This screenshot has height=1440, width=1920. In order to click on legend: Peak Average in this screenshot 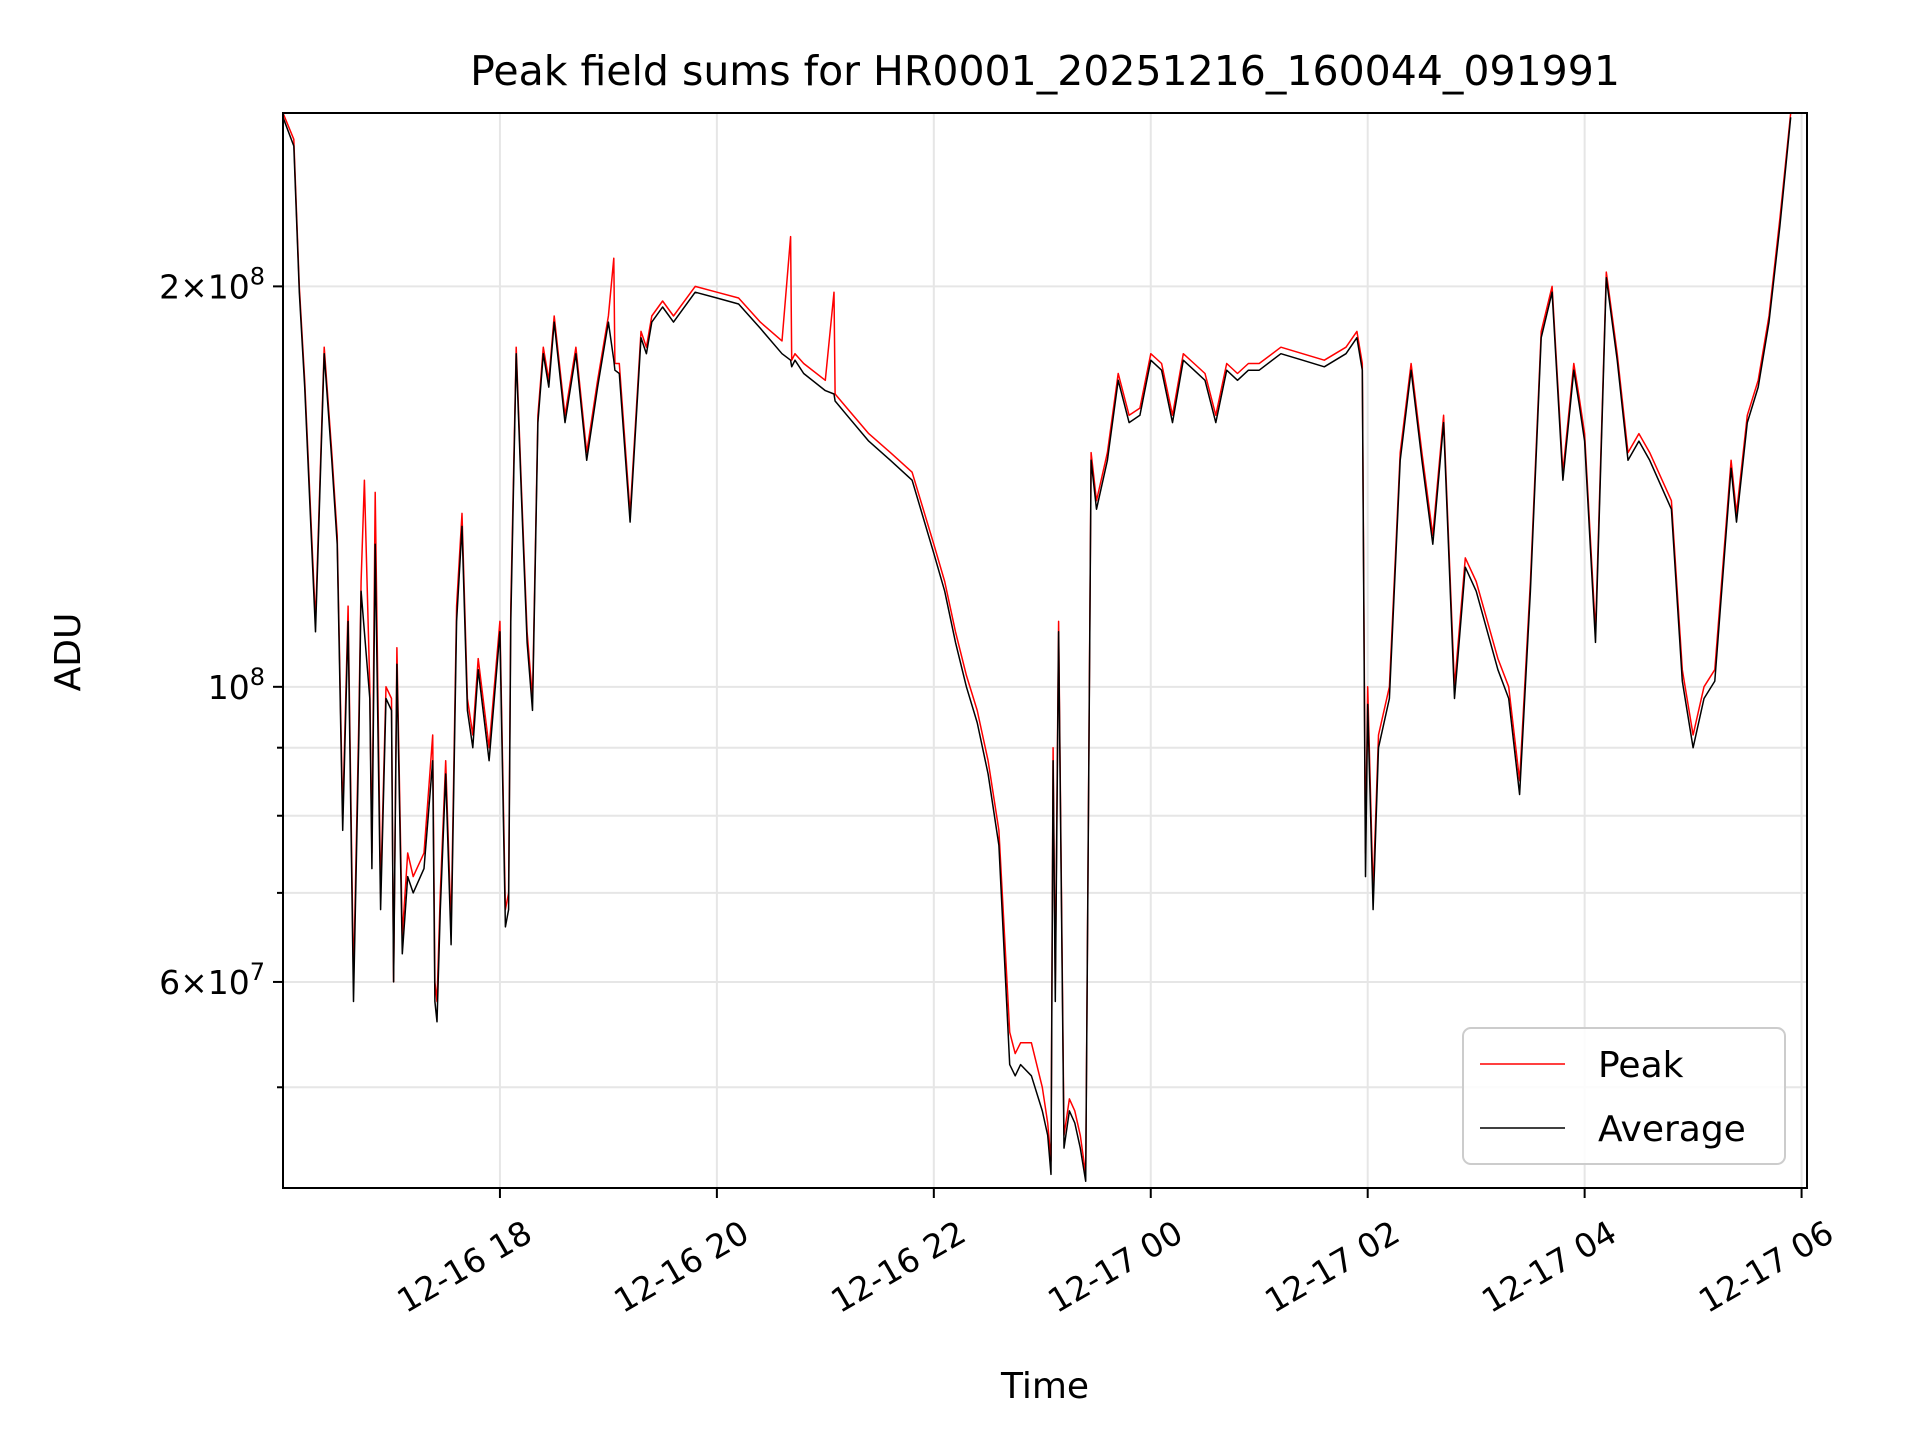, I will do `click(1624, 1096)`.